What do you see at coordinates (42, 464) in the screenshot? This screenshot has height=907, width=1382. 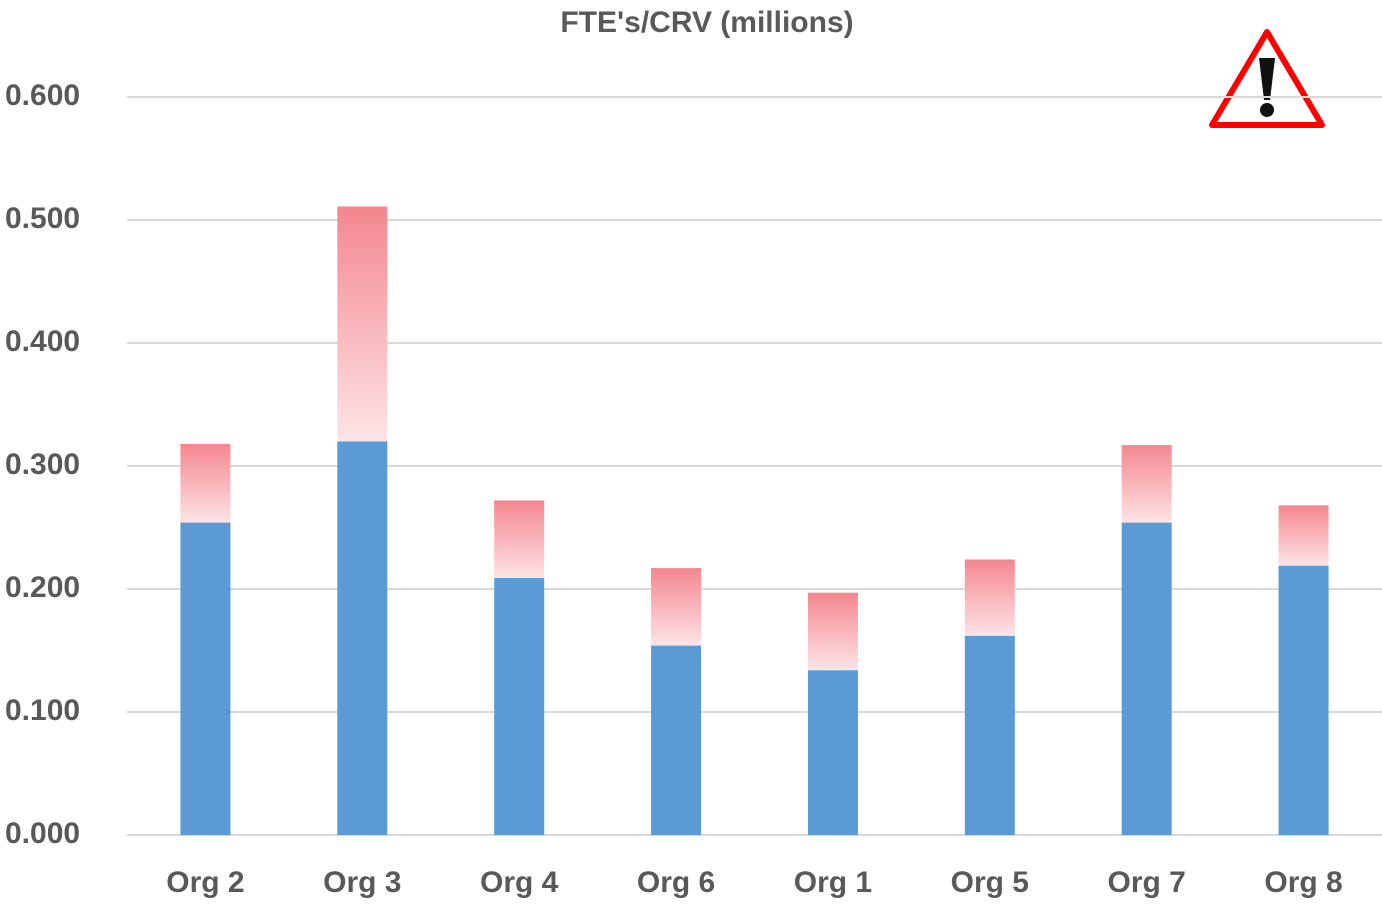 I see `y-tick-label: 0.300` at bounding box center [42, 464].